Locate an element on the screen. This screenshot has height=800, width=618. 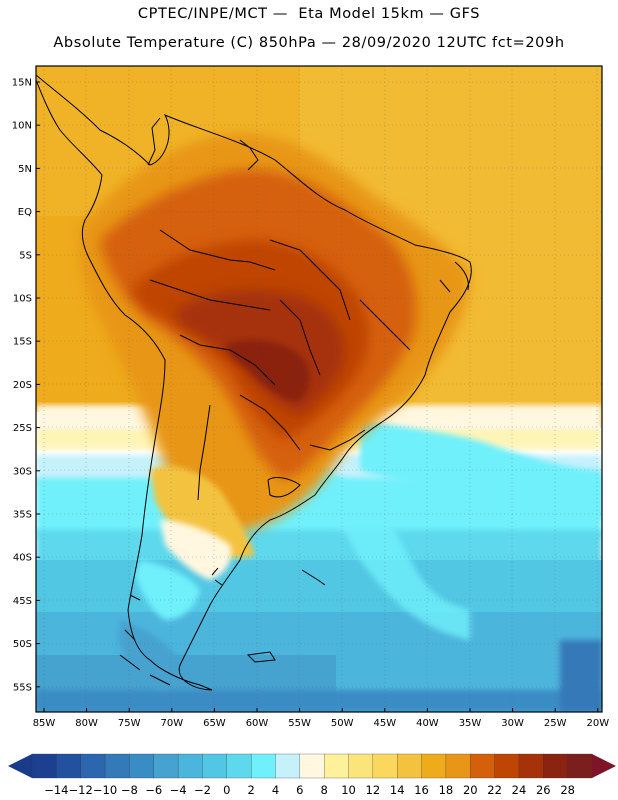
lat-label: 10N is located at coordinates (22, 126).